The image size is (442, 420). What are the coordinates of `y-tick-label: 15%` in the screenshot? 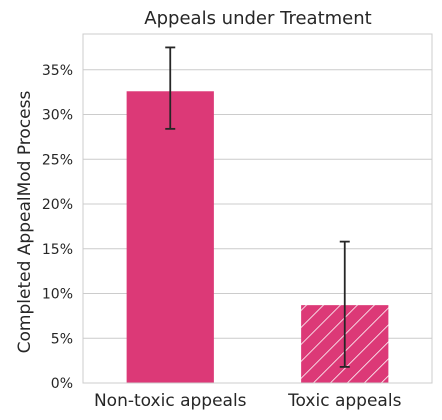 It's located at (57, 250).